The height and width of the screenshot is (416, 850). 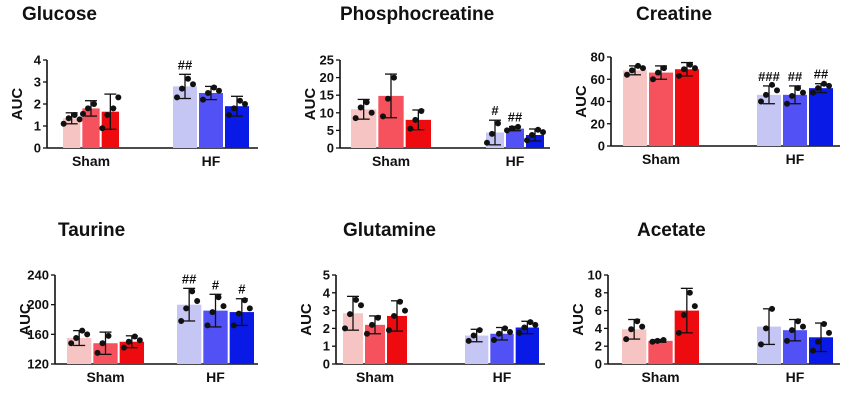 I want to click on significance-label: #, so click(x=216, y=284).